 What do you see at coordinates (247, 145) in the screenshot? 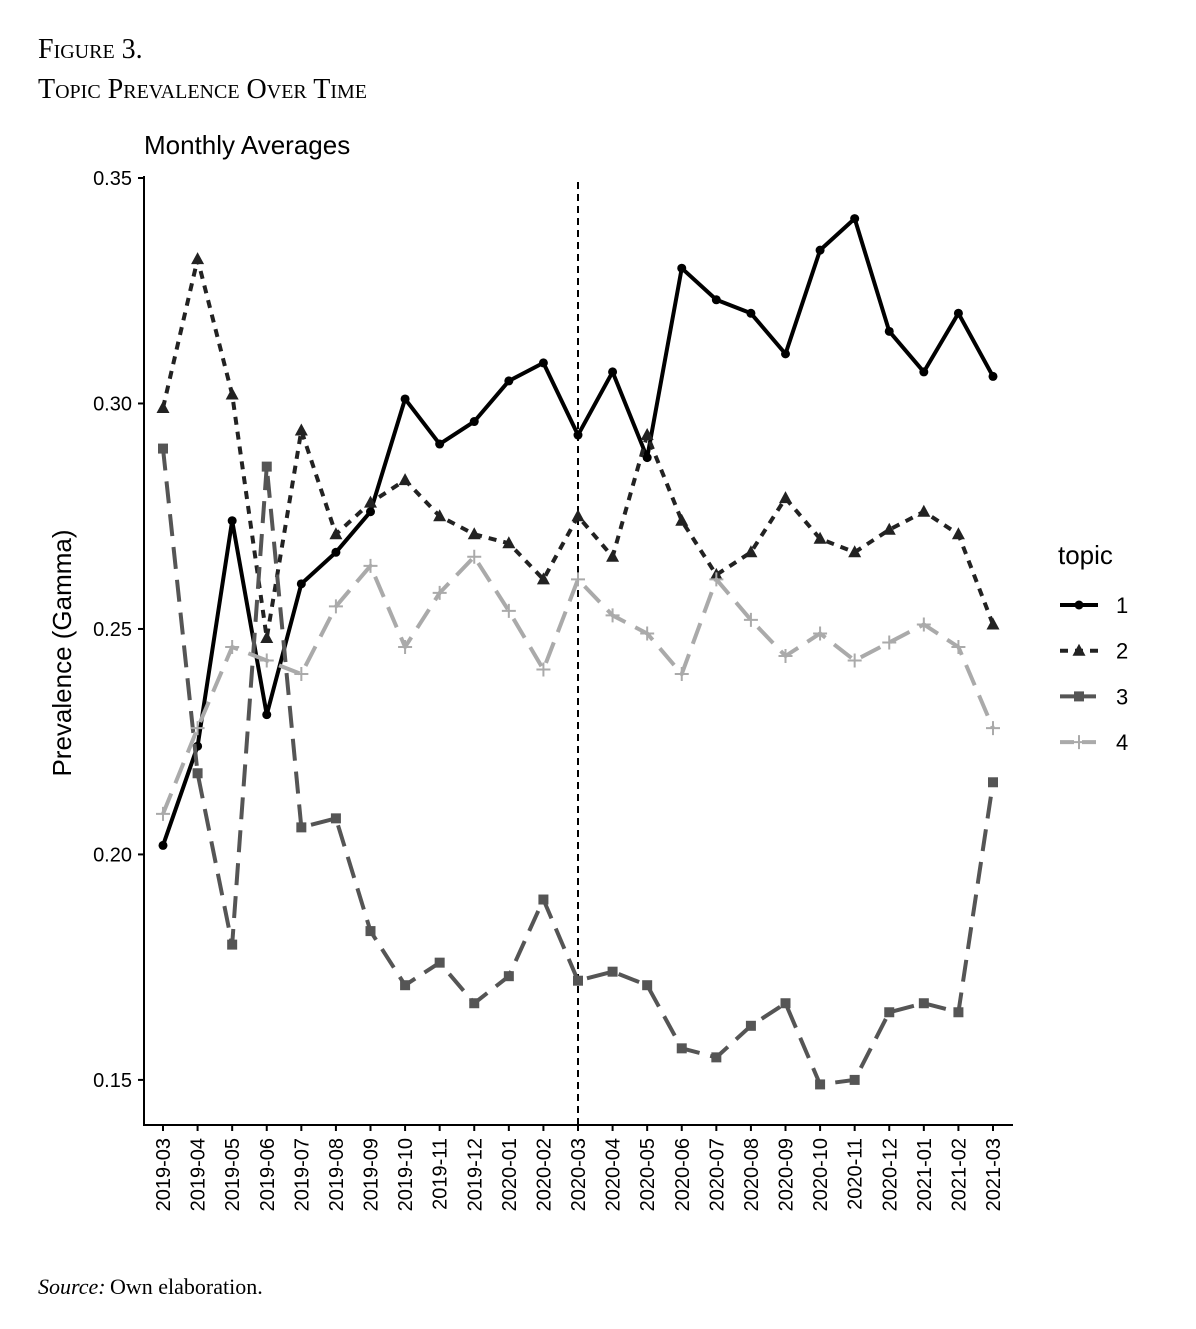
I see `chart-subtitle: Monthly Averages` at bounding box center [247, 145].